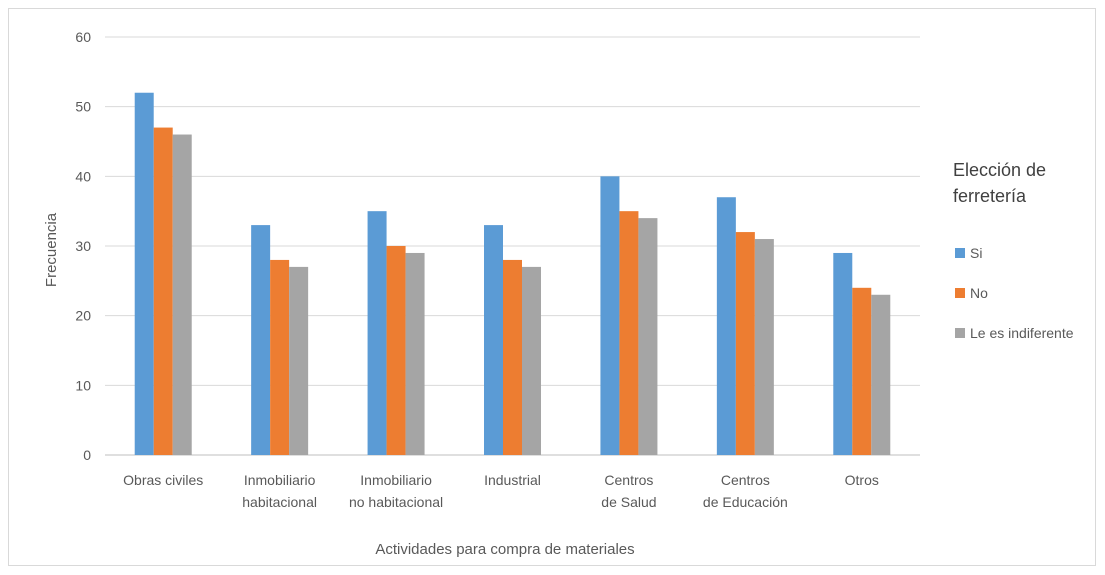  I want to click on y-tick-label: 20, so click(83, 316).